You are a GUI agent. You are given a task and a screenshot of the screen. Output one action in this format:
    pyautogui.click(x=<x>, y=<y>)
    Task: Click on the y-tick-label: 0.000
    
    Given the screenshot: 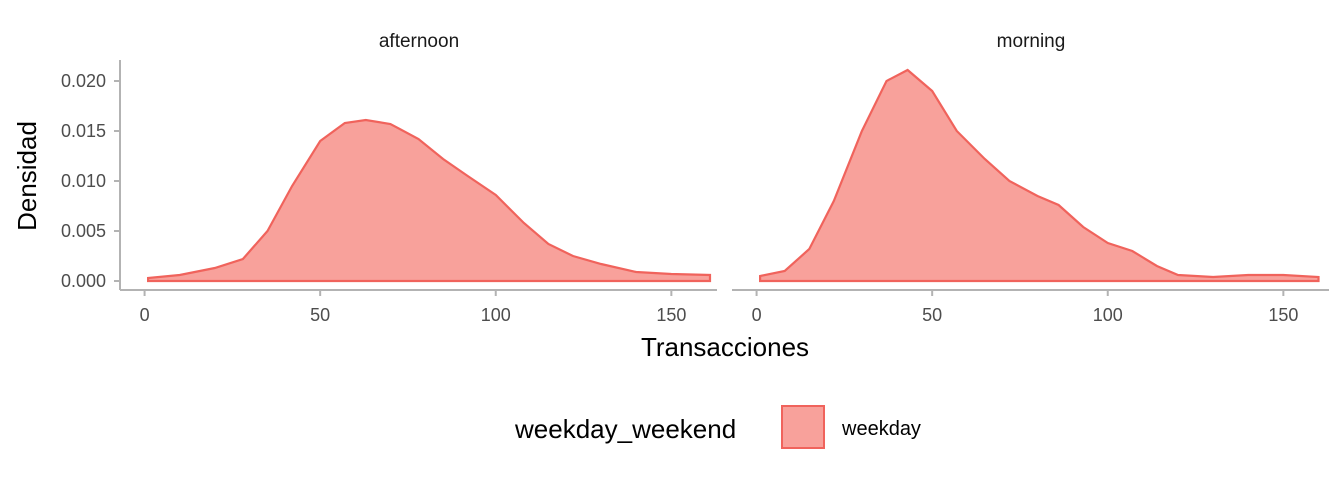 What is the action you would take?
    pyautogui.click(x=83, y=281)
    